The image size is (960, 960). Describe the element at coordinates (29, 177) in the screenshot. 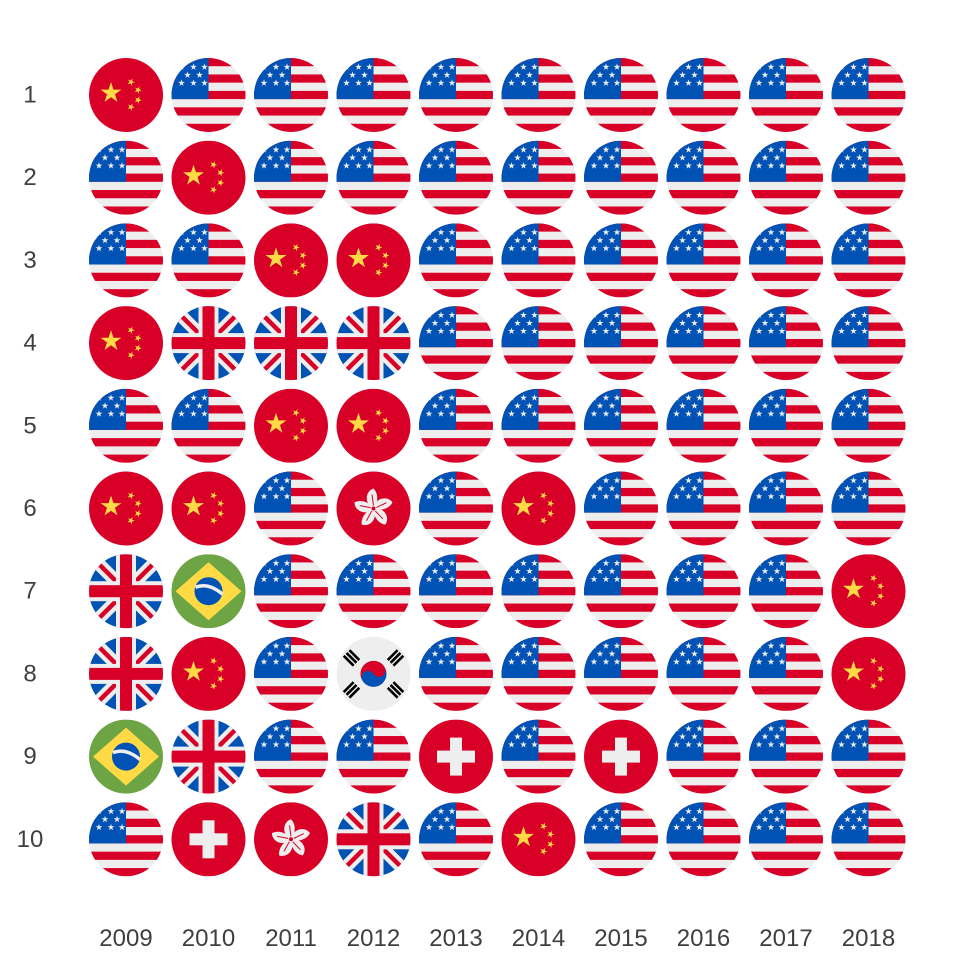

I see `rank-label-2: 2` at that location.